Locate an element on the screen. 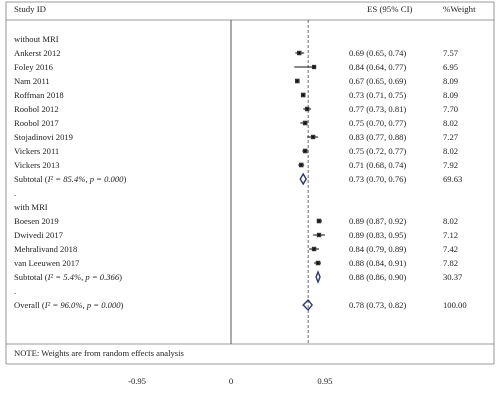 This screenshot has width=500, height=402. x-axis: -0.95 0 0.95 is located at coordinates (230, 381).